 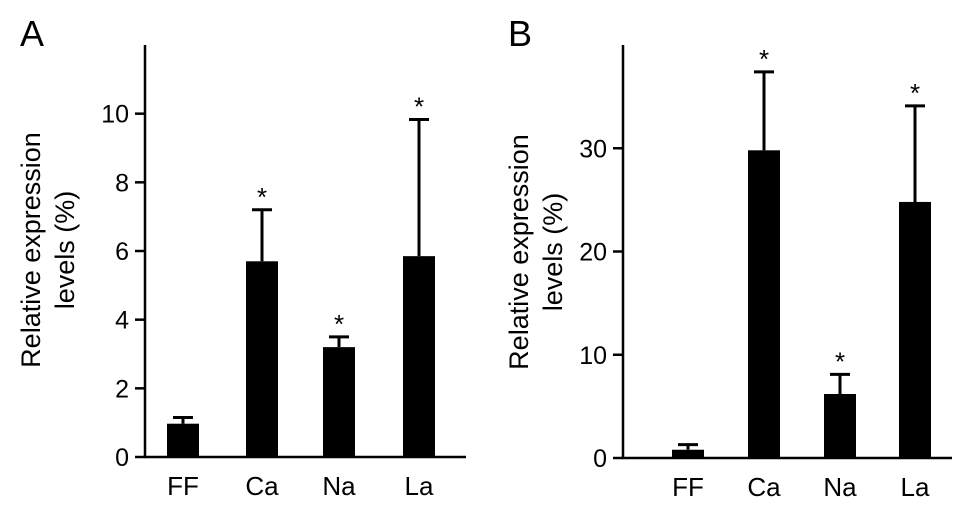 What do you see at coordinates (593, 253) in the screenshot?
I see `y-tick-label: 20` at bounding box center [593, 253].